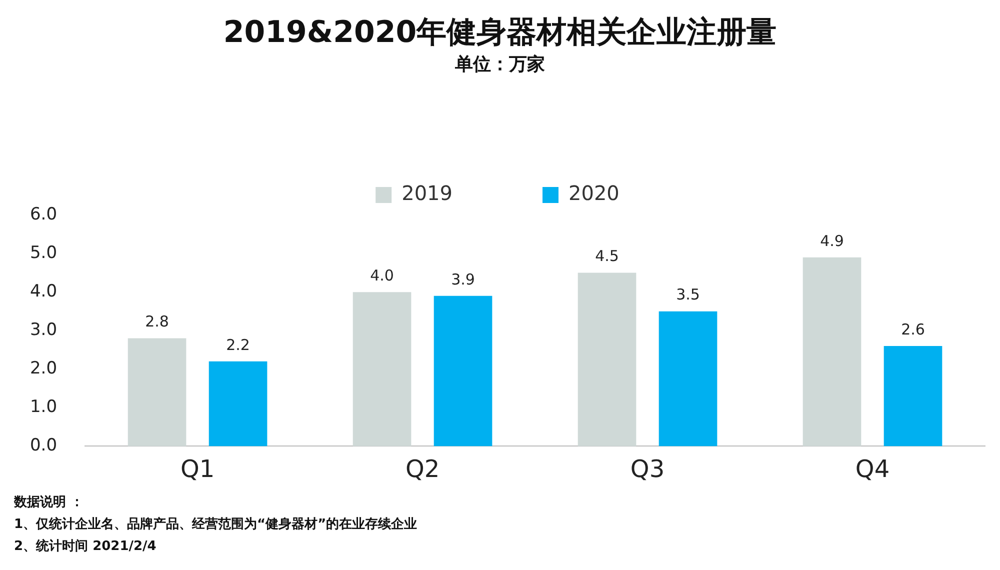 This screenshot has width=1000, height=570. Describe the element at coordinates (216, 525) in the screenshot. I see `text: 1、仅统计企业名、品牌产品、经营范围为“健身器材”的在业存续企业` at that location.